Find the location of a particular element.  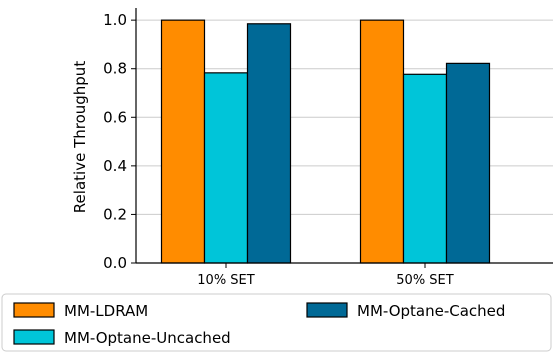

legend-label: MM-Optane-Cached is located at coordinates (431, 311).